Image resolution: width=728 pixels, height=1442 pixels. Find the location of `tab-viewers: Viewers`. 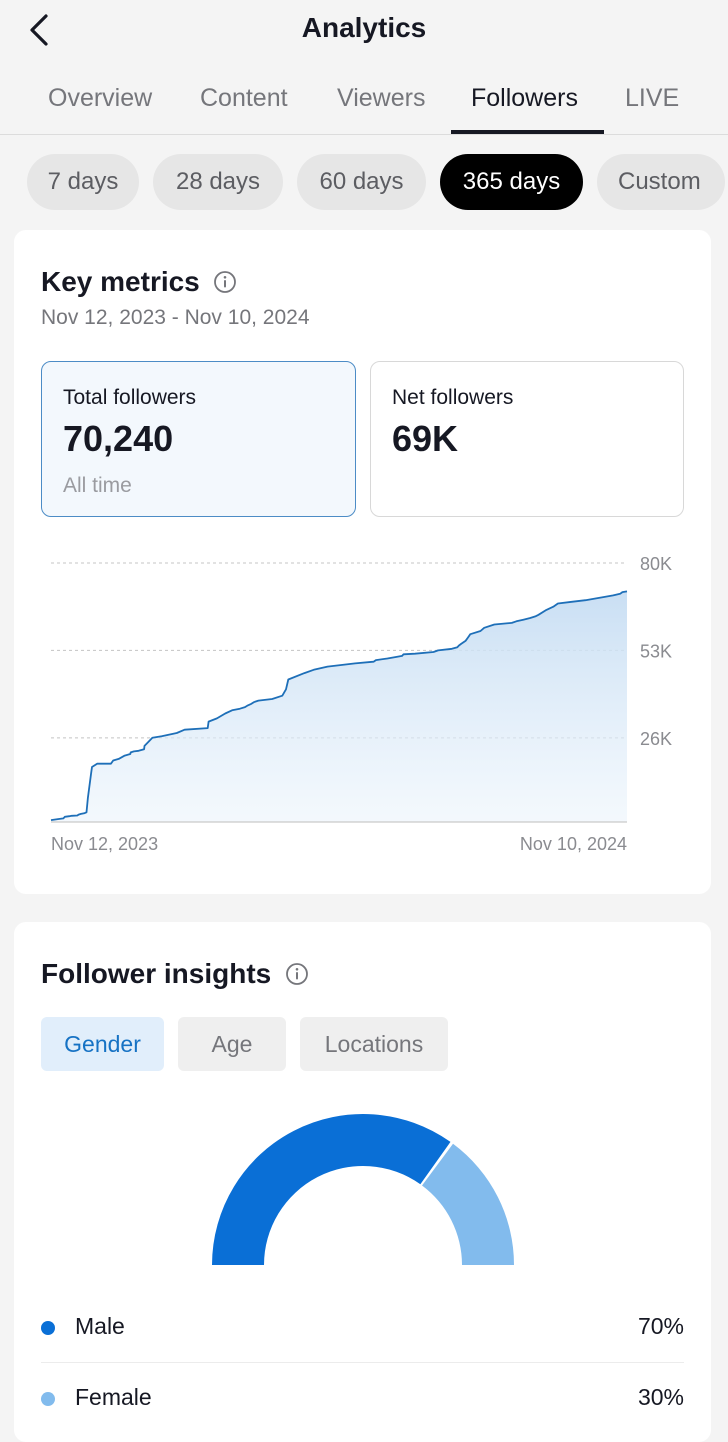

tab-viewers: Viewers is located at coordinates (381, 98).